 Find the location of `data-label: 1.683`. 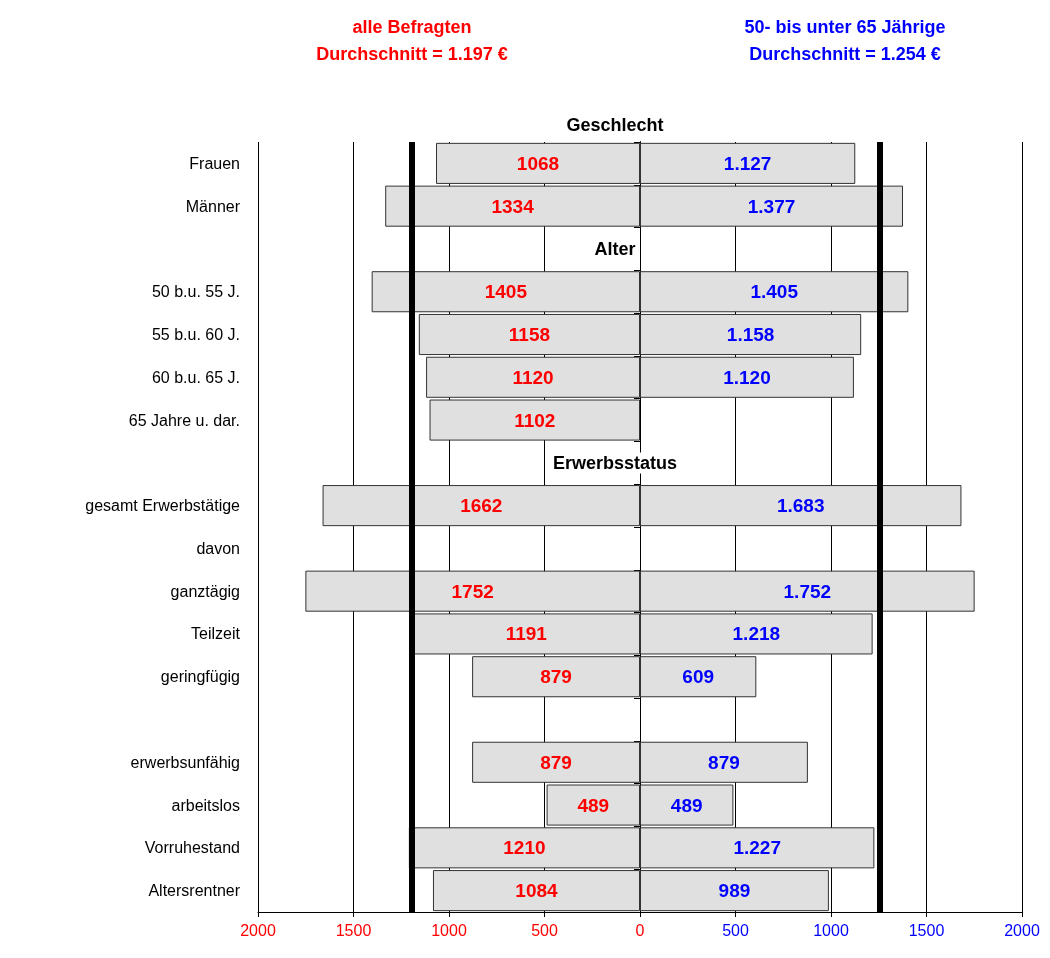

data-label: 1.683 is located at coordinates (800, 506).